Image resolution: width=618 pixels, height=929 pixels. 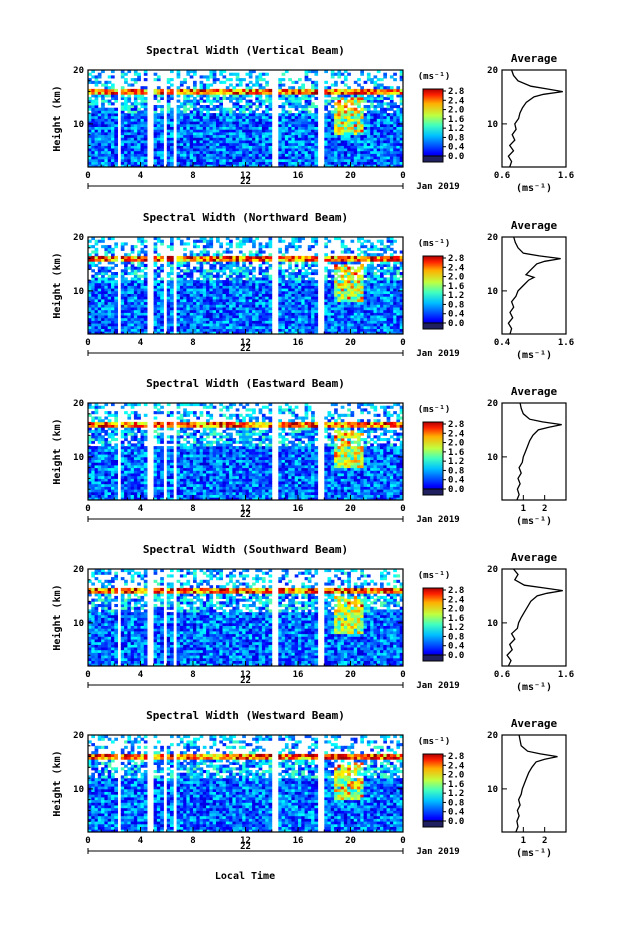 I want to click on x-tick-label: 20, so click(x=350, y=176).